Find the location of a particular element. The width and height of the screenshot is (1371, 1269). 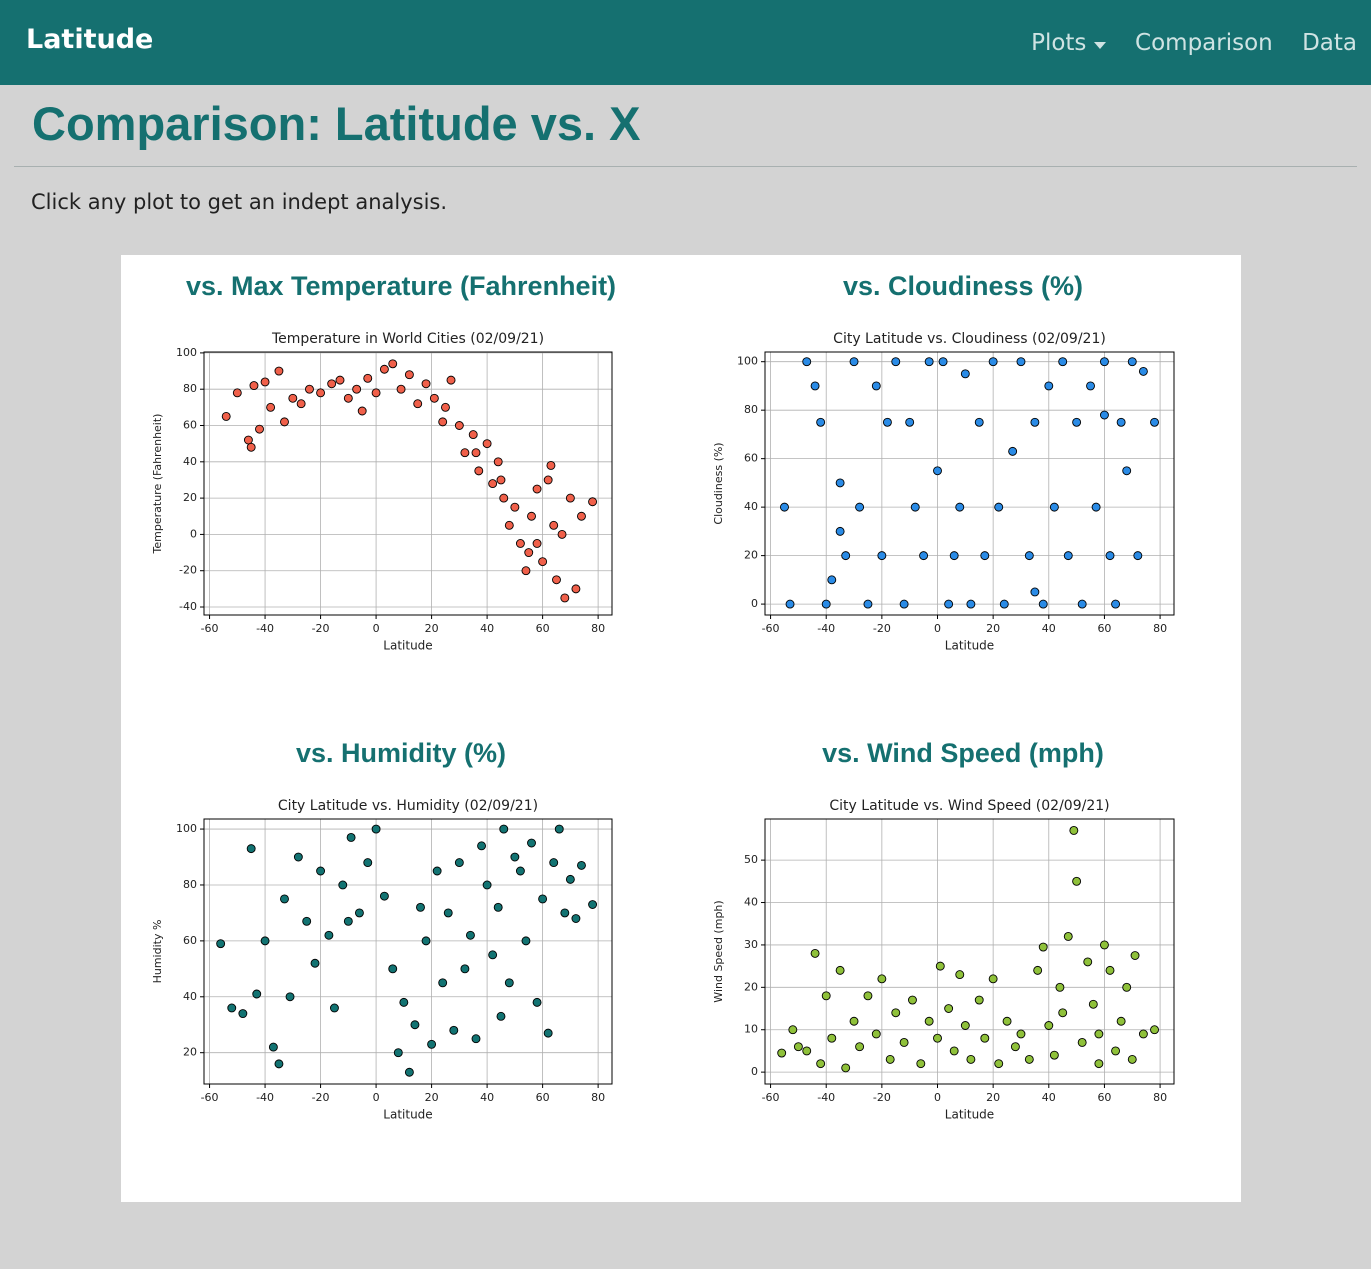

panel-heading: vs. Cloudiness (%) is located at coordinates (963, 286).